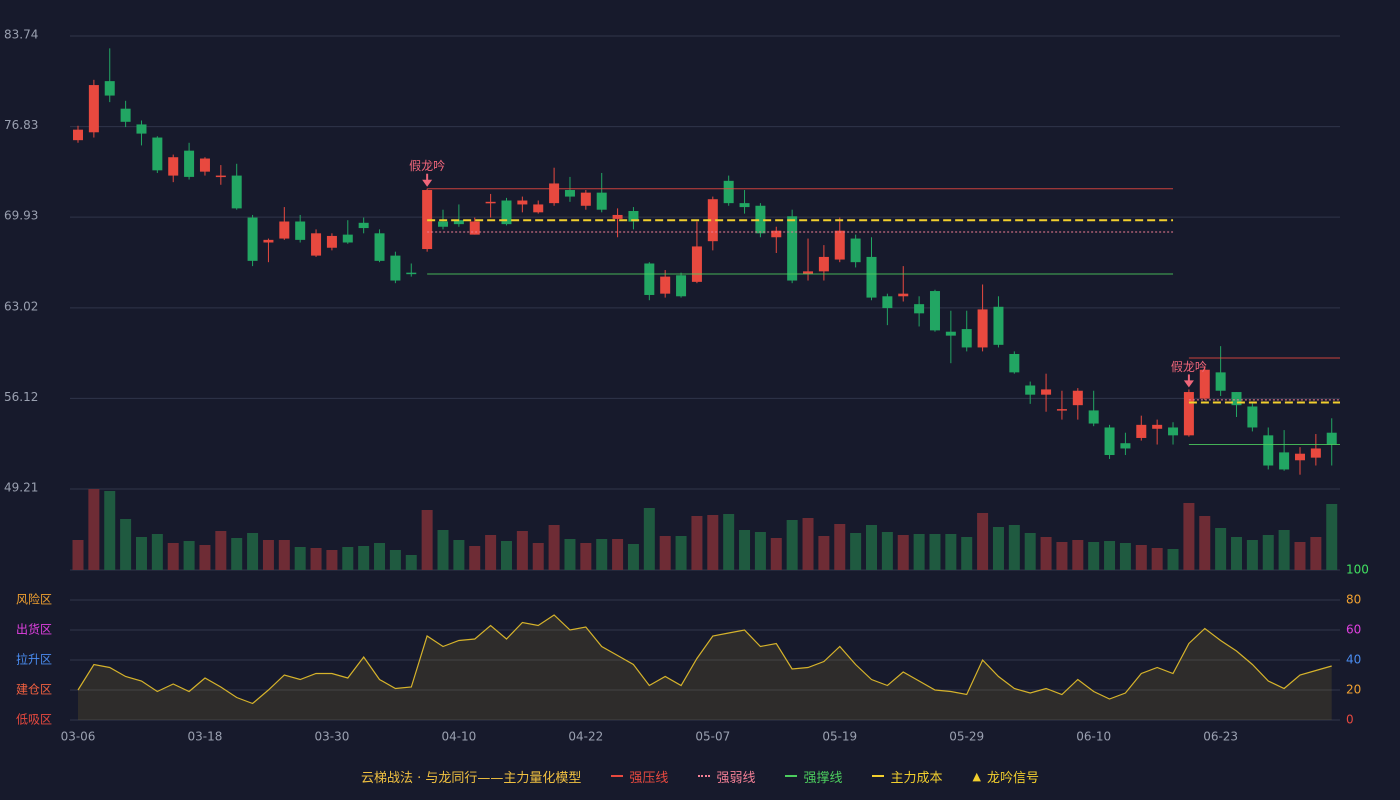 This screenshot has width=1400, height=800. Describe the element at coordinates (21, 125) in the screenshot. I see `y-tick-label: 76.83` at that location.